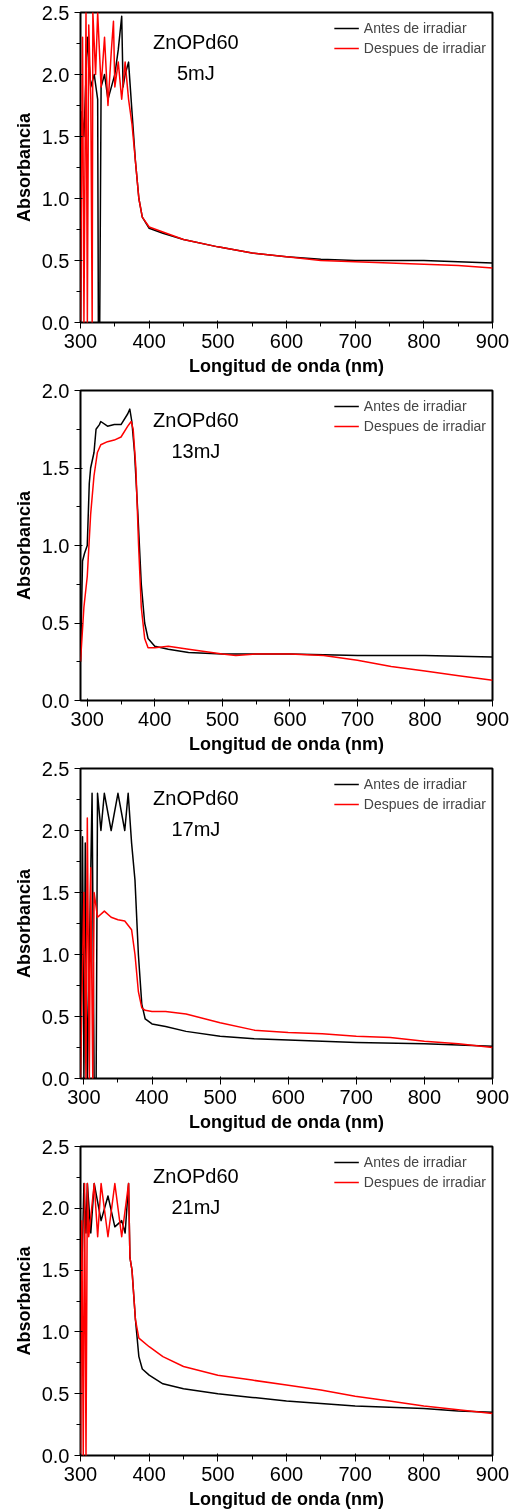 This screenshot has height=1511, width=532. I want to click on annotation: 17mJ, so click(196, 828).